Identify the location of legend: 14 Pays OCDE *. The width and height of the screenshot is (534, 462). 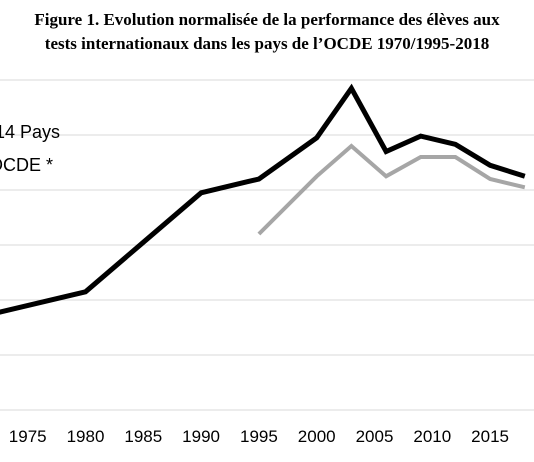
(30, 148).